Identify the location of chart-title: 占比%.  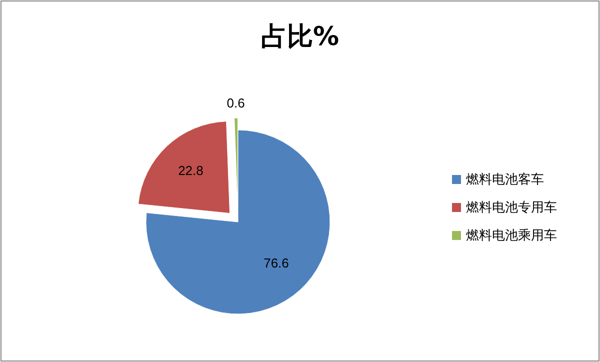
(300, 37).